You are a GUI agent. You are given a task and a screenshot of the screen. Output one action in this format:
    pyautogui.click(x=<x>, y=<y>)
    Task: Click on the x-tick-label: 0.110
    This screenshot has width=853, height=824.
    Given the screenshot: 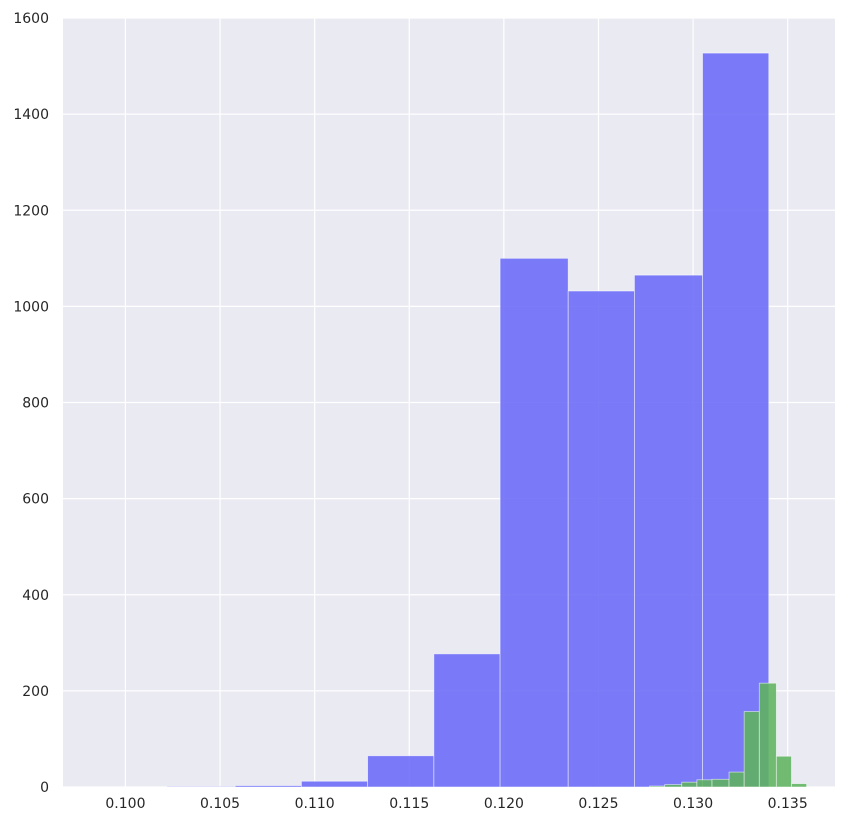 What is the action you would take?
    pyautogui.click(x=315, y=804)
    